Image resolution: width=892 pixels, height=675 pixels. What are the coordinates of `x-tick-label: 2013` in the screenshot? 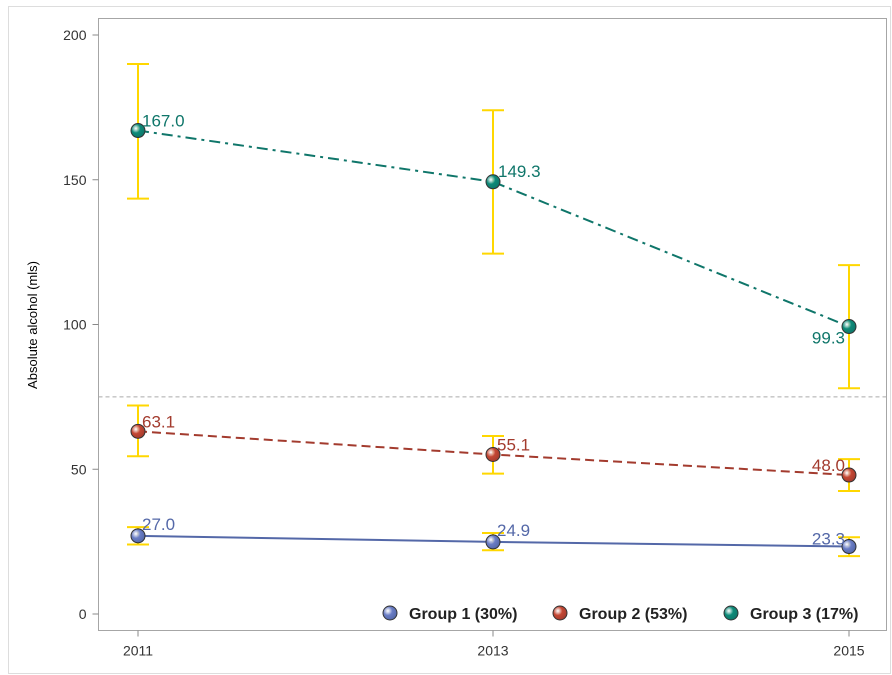 It's located at (492, 651).